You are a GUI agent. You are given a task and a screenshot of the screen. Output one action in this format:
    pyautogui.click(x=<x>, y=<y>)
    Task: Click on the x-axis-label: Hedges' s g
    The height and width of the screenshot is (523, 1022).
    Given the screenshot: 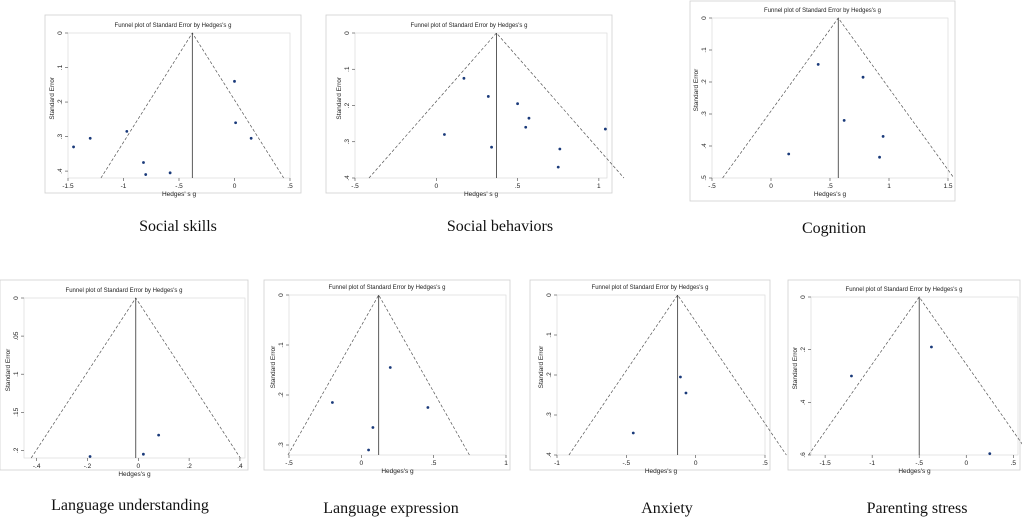 What is the action you would take?
    pyautogui.click(x=179, y=194)
    